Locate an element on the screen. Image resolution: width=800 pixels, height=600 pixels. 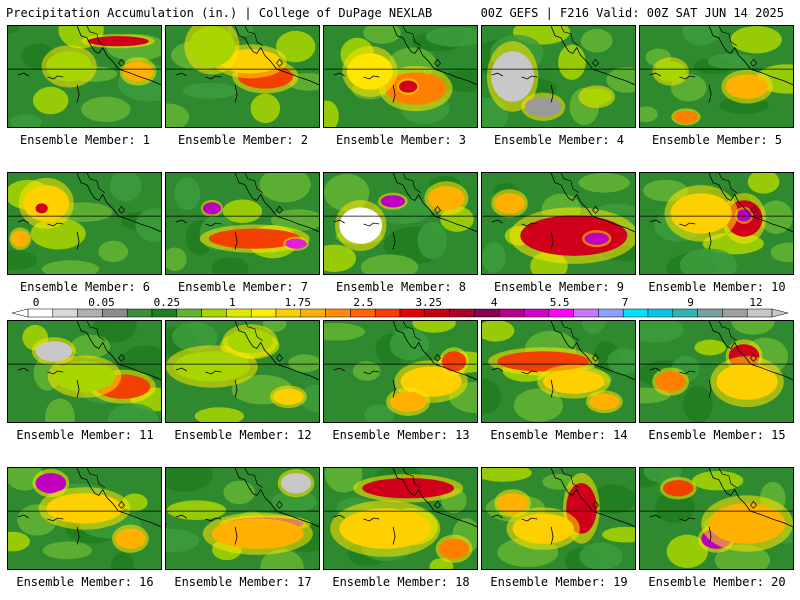
member-label: Ensemble Member: 10 is located at coordinates (717, 287).